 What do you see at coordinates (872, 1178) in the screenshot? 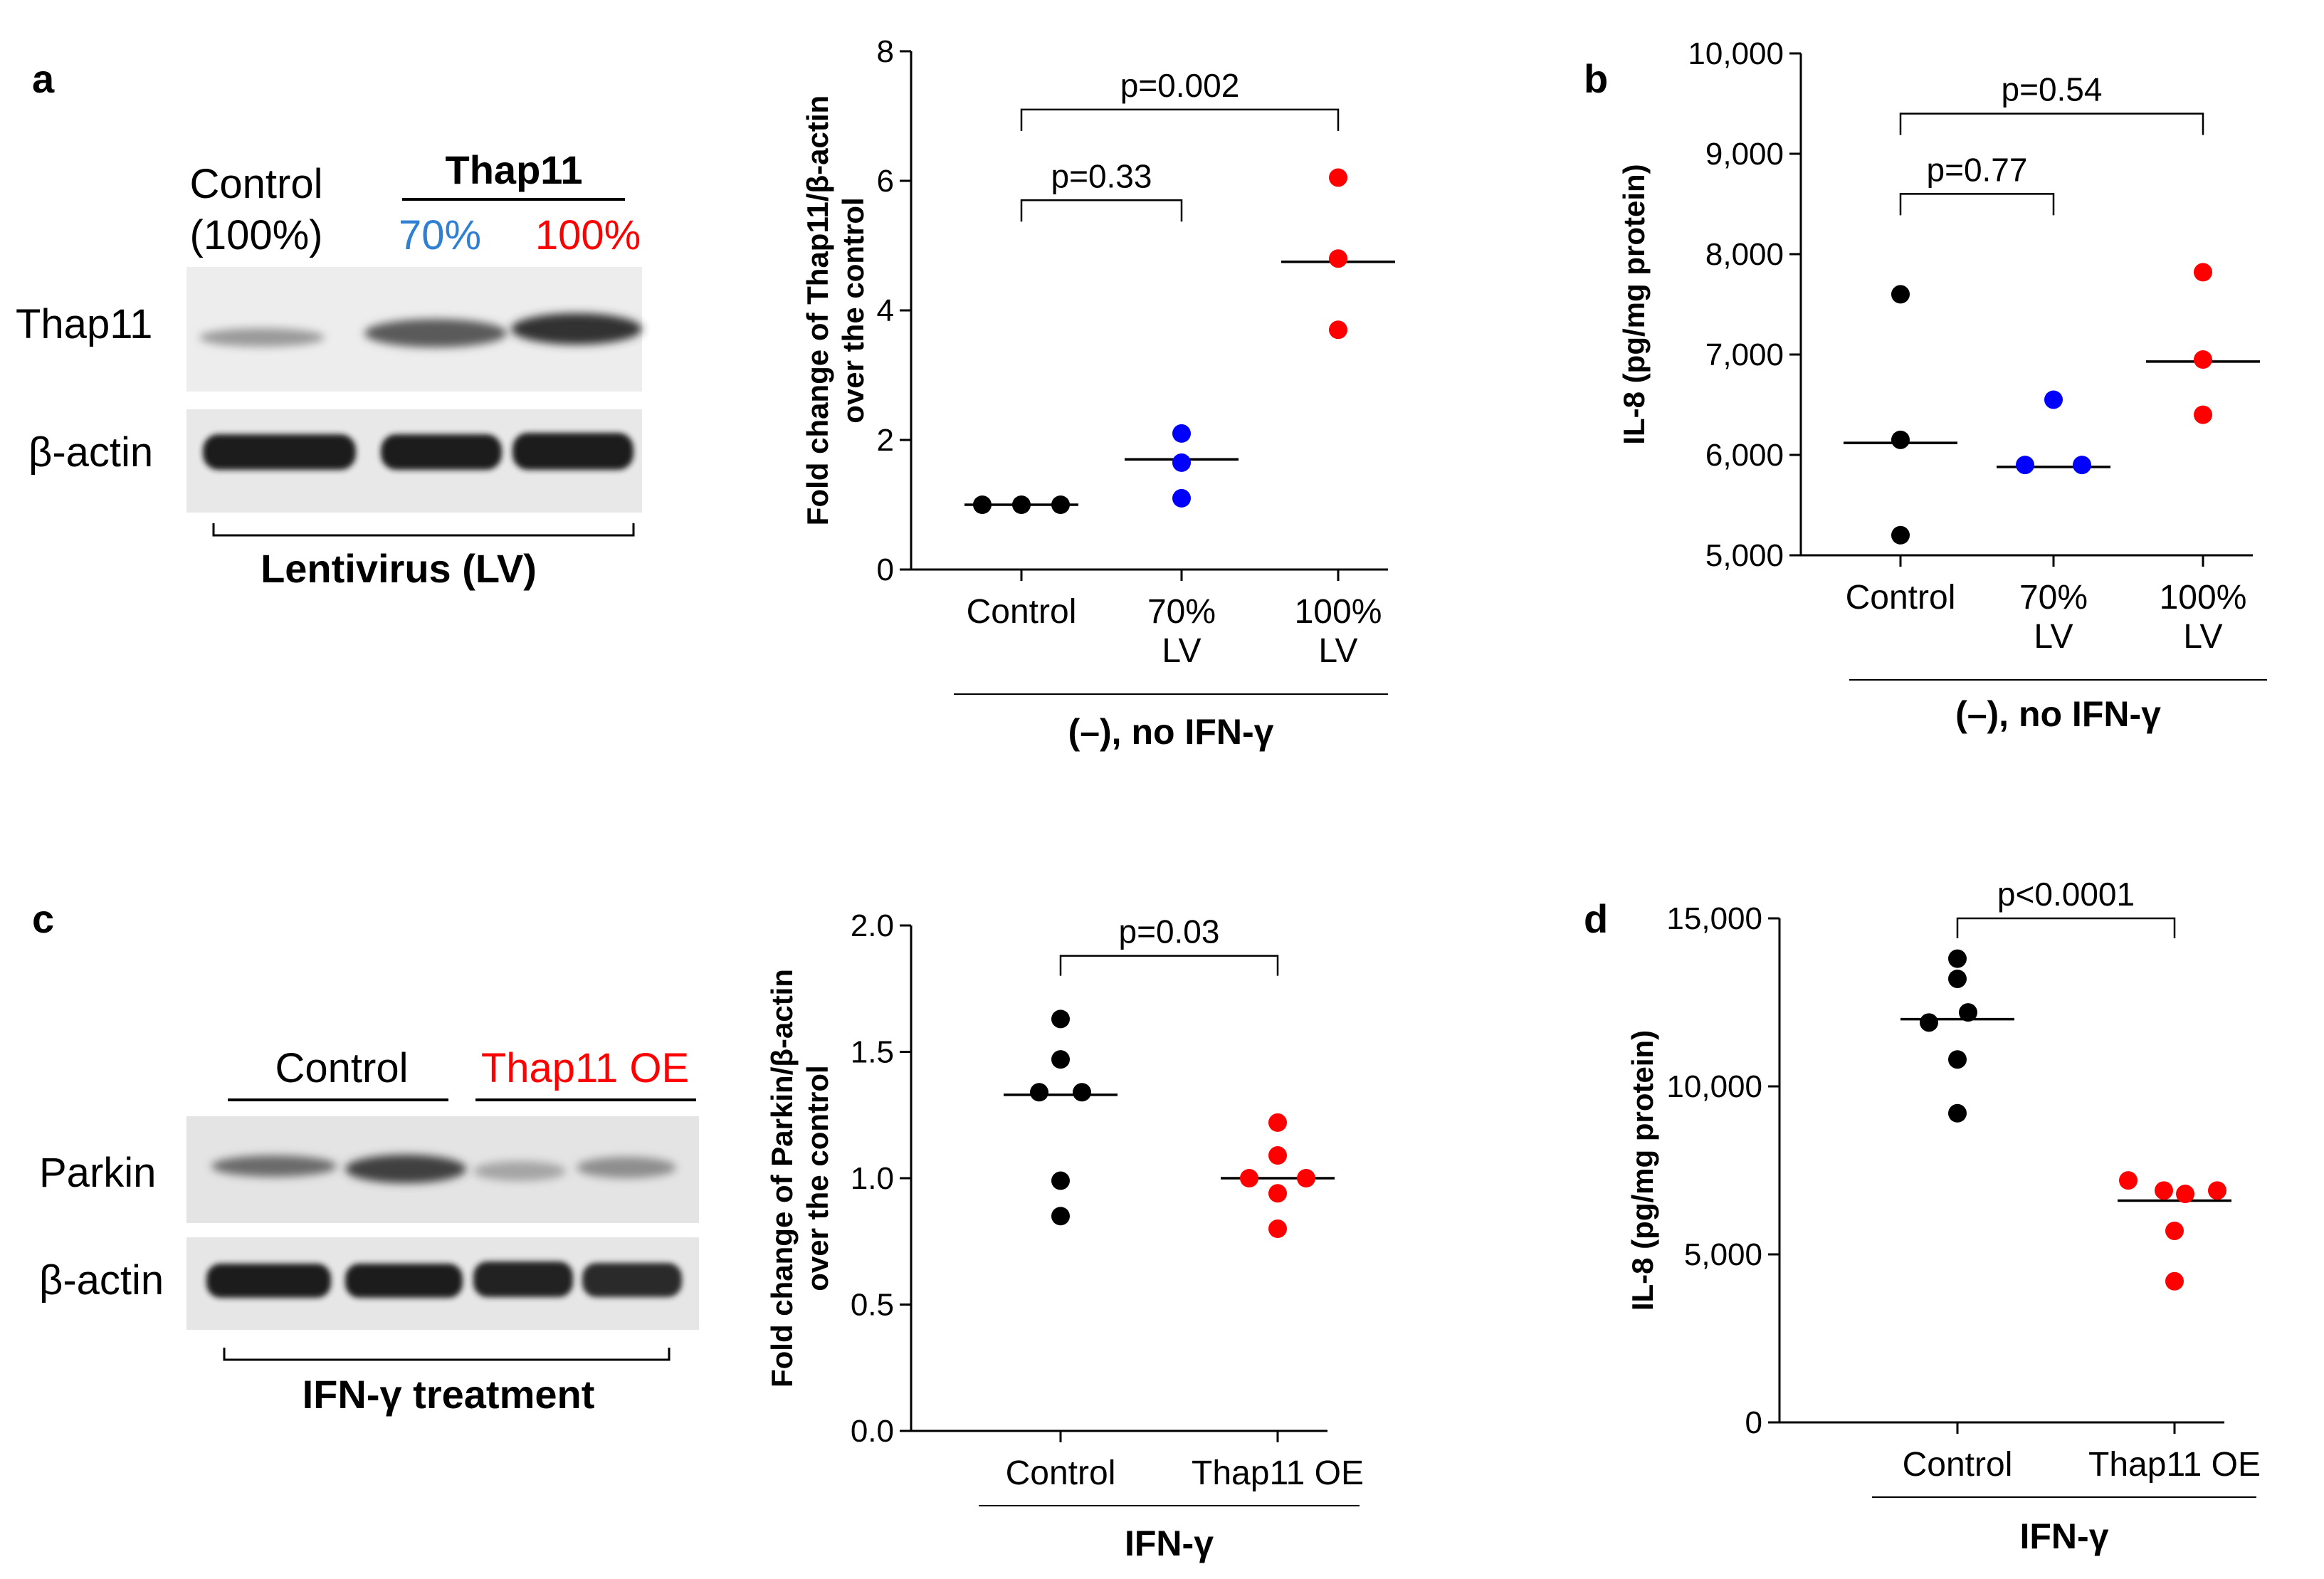
I see `y-tick-label: 1.0` at bounding box center [872, 1178].